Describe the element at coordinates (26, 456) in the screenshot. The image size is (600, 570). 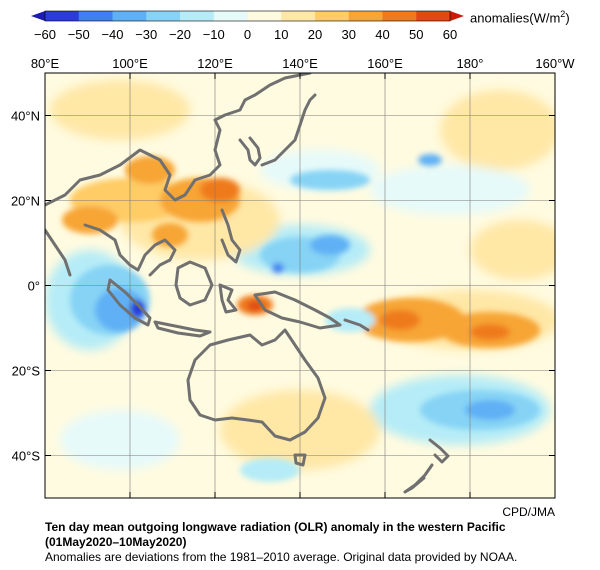
I see `latitude-label: 40°S` at that location.